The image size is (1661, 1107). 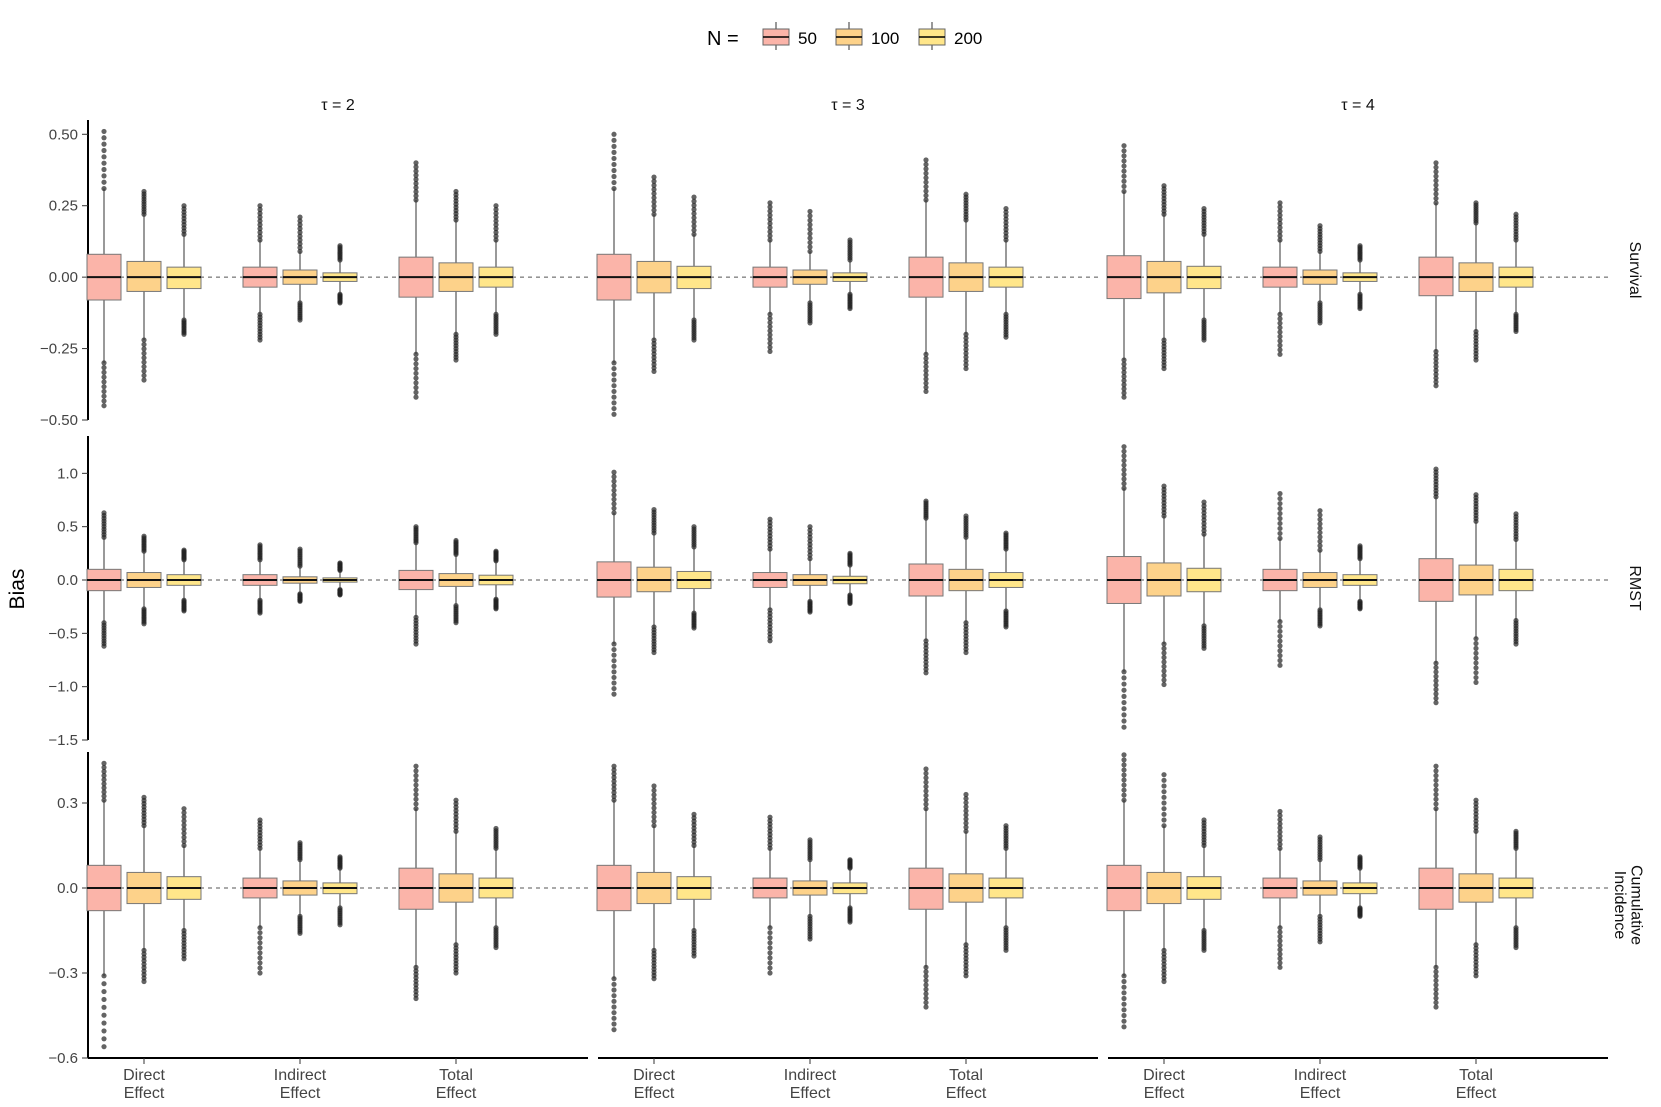 What do you see at coordinates (1628, 905) in the screenshot?
I see `facet-label-row-3: CumulativeIncidence` at bounding box center [1628, 905].